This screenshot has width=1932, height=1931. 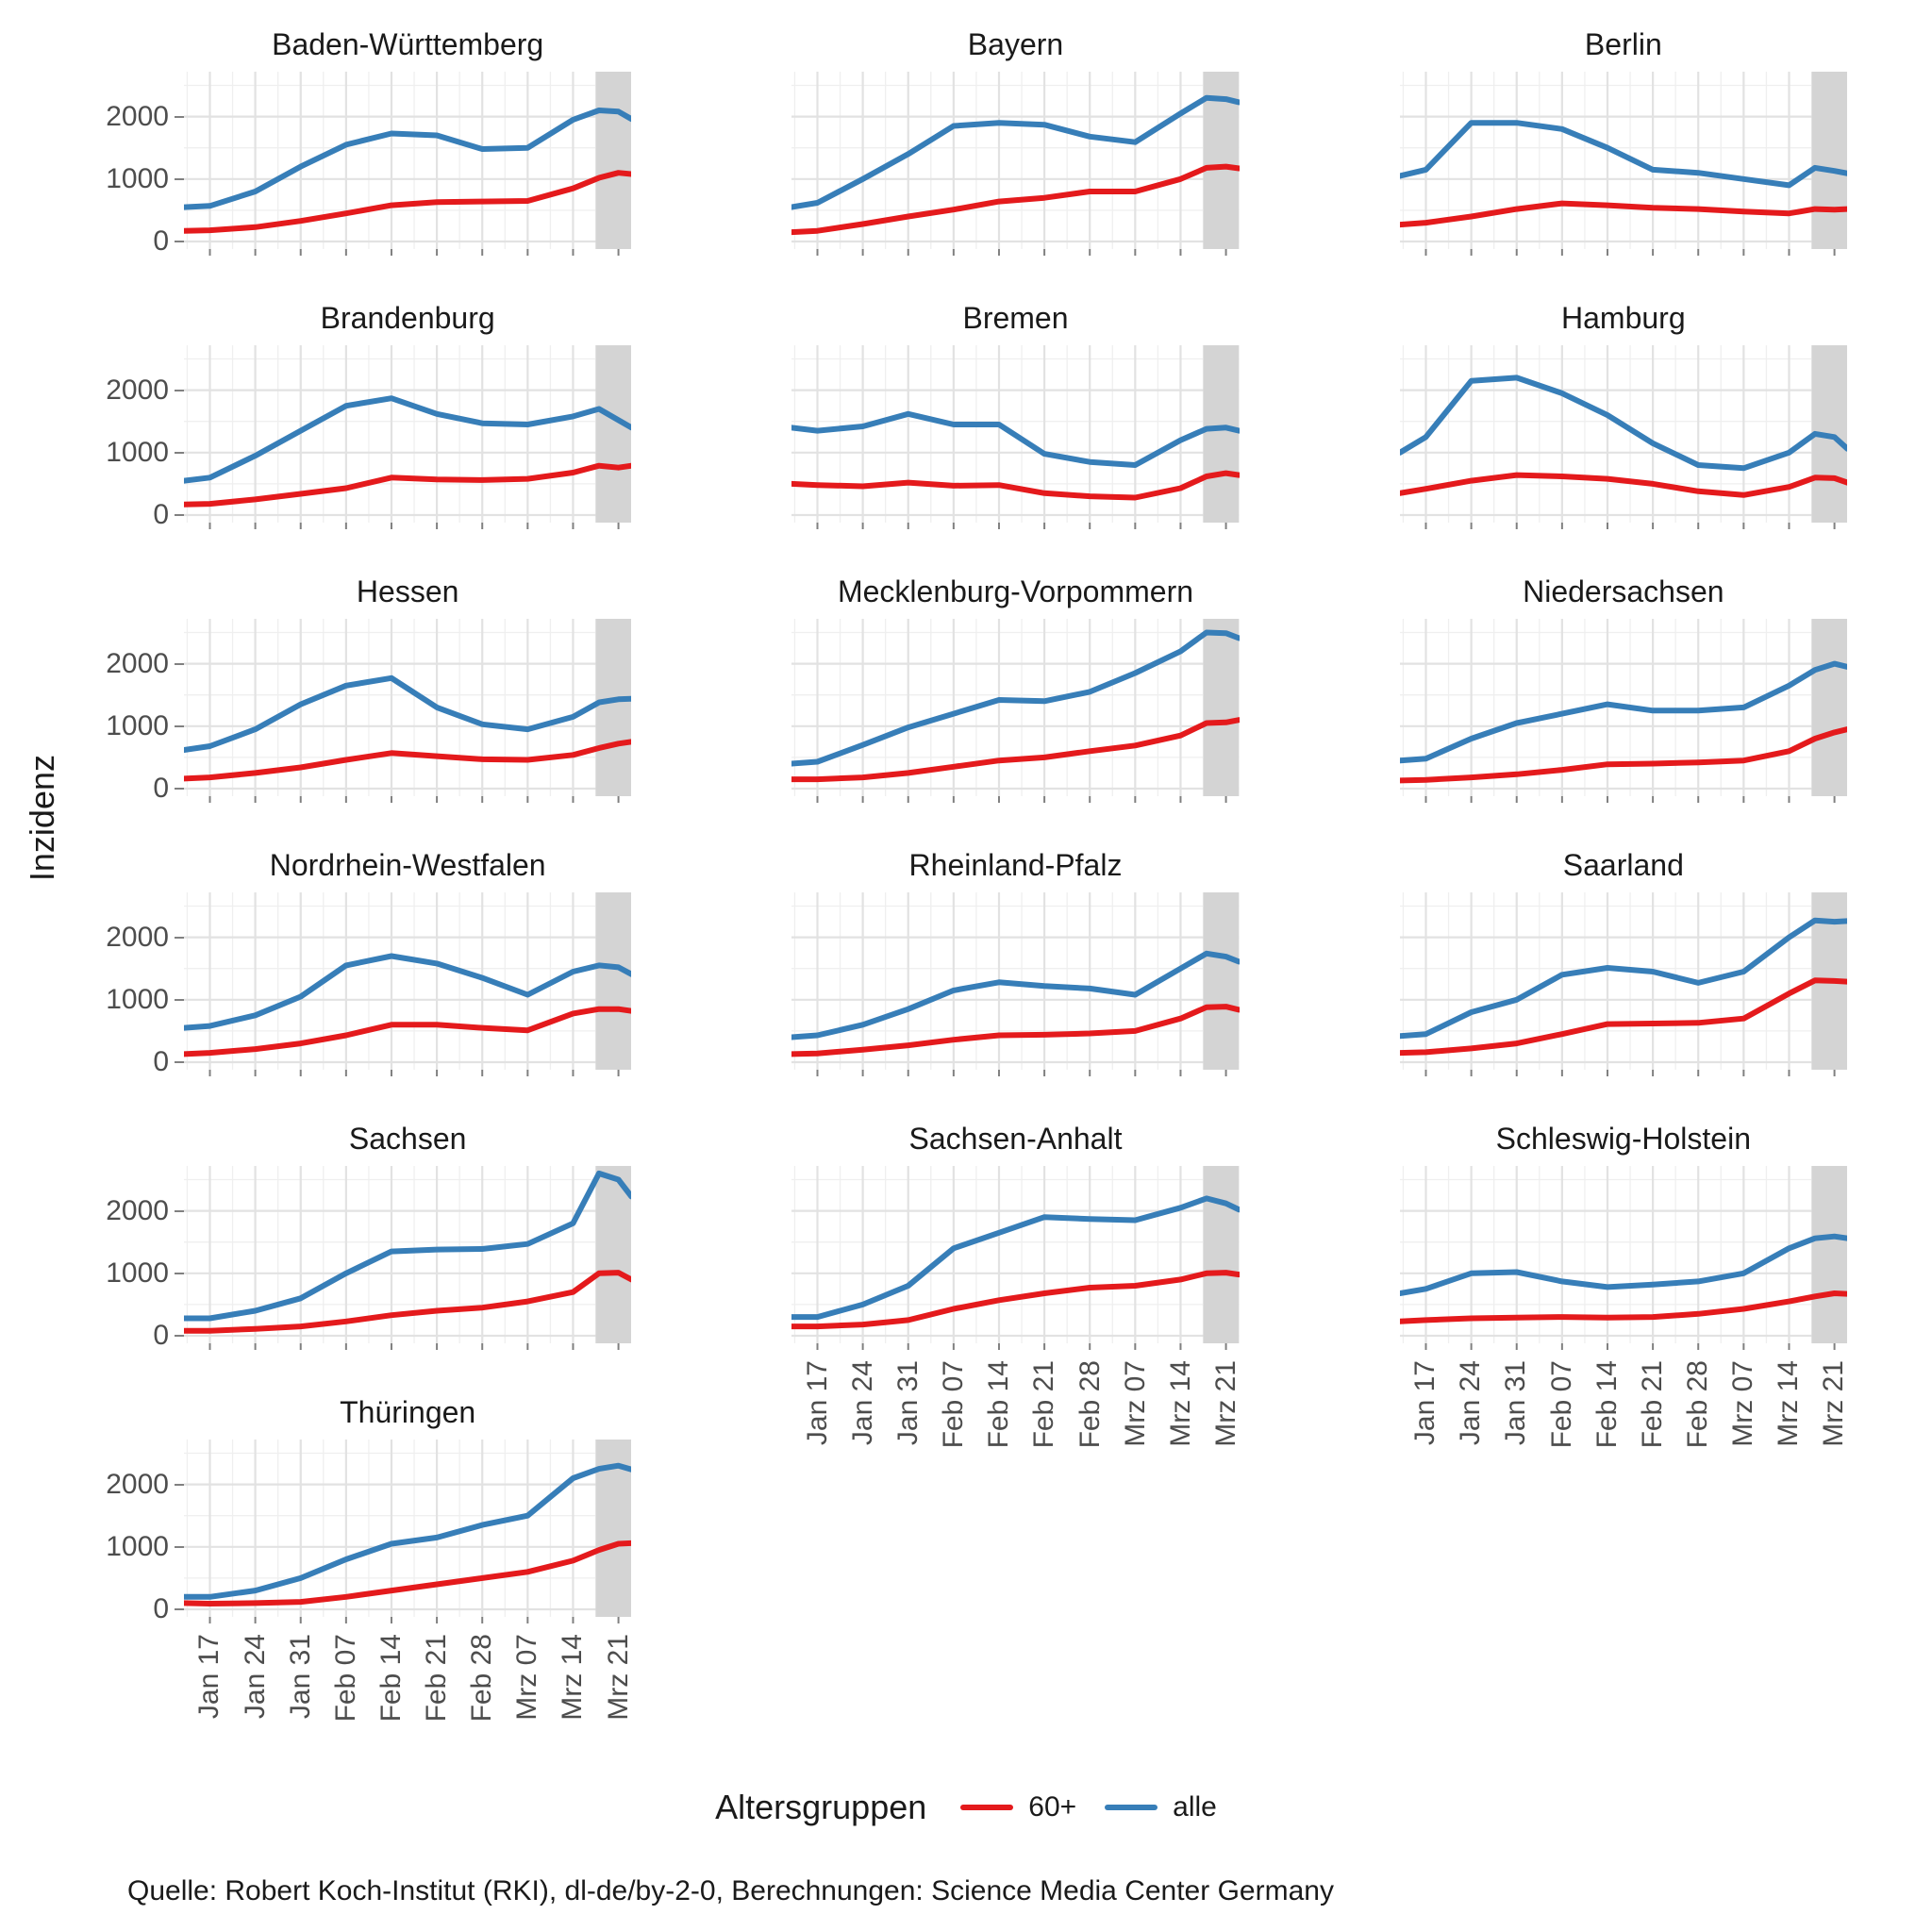 I want to click on y-axis-title: Inzidenz, so click(x=42, y=818).